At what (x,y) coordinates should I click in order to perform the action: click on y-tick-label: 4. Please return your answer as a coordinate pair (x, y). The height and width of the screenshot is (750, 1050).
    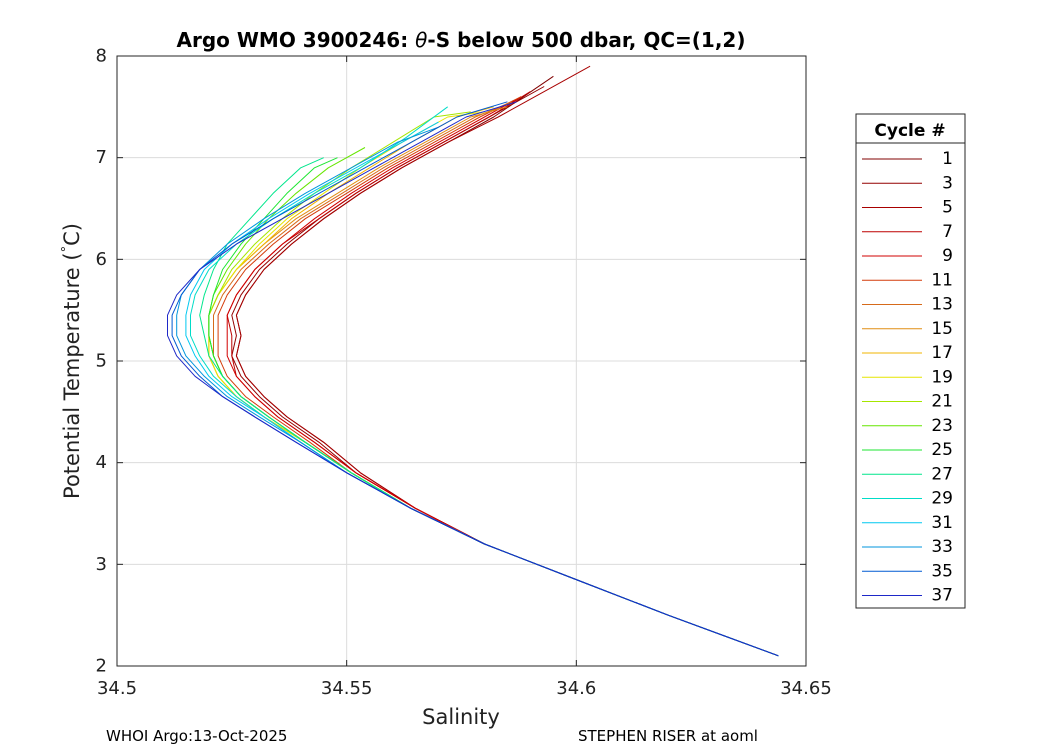
    Looking at the image, I should click on (101, 462).